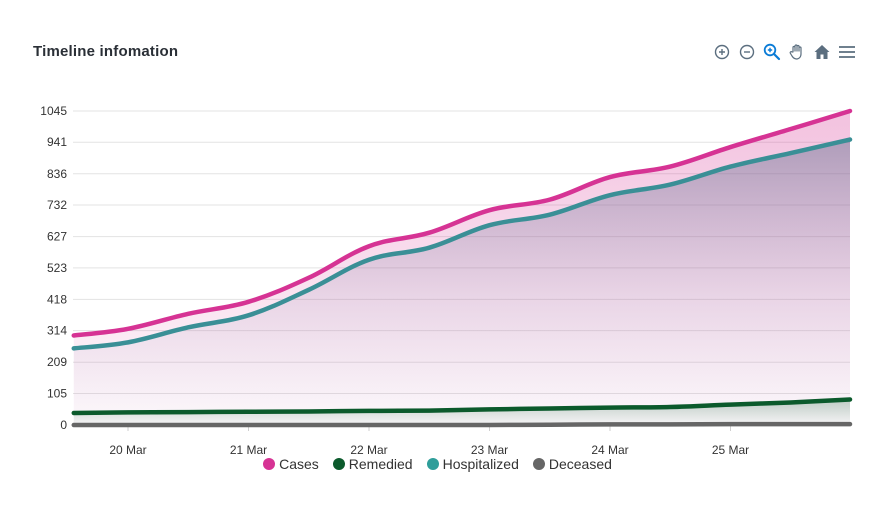  I want to click on y-tick-label: 1045, so click(53, 111).